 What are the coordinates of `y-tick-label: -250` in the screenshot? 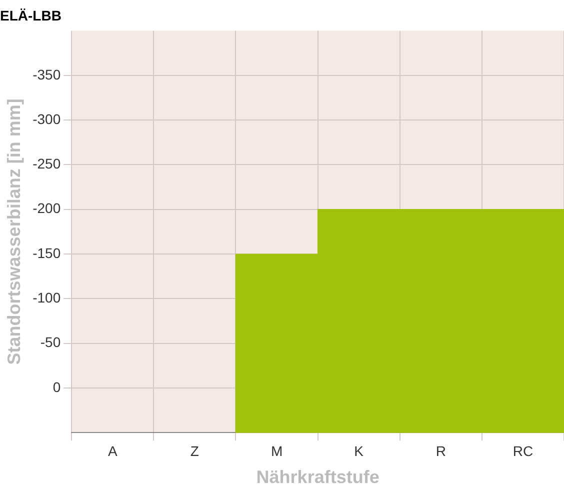 It's located at (46, 164).